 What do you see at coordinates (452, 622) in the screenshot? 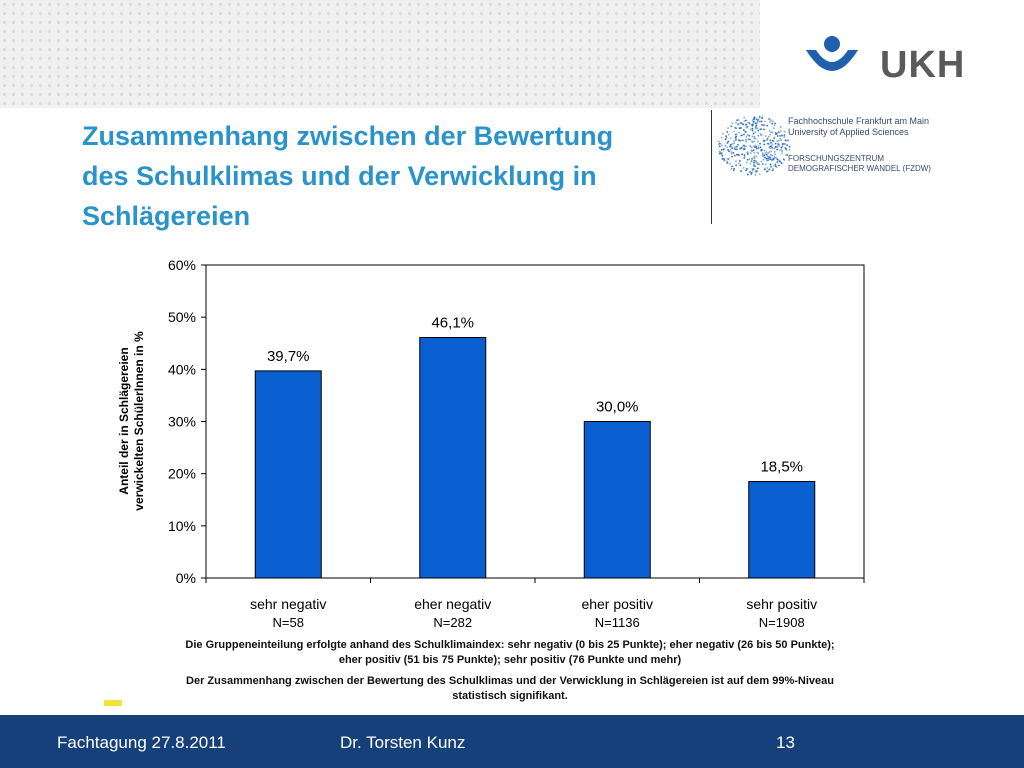
I see `x-sample-size-label: N=282` at bounding box center [452, 622].